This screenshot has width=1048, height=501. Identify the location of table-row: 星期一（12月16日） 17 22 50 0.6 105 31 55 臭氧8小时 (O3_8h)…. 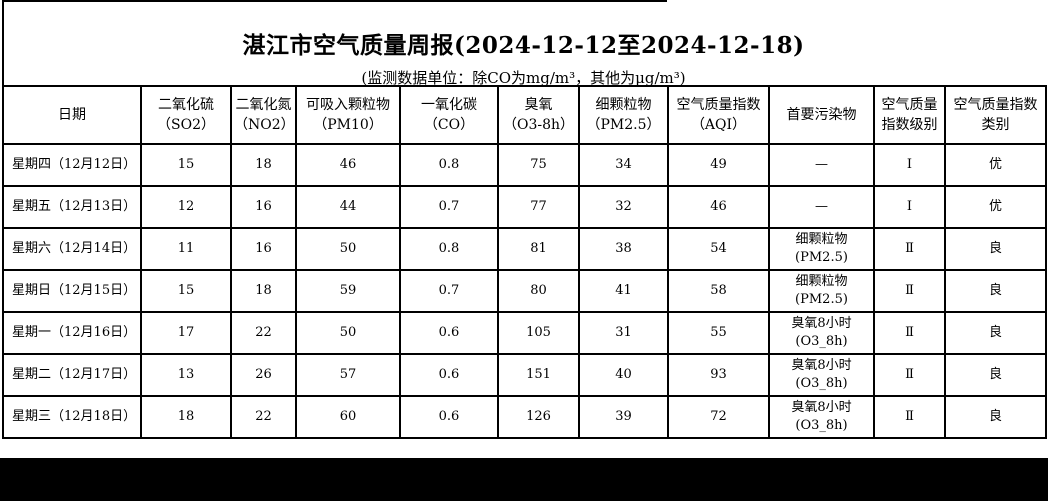
(524, 333).